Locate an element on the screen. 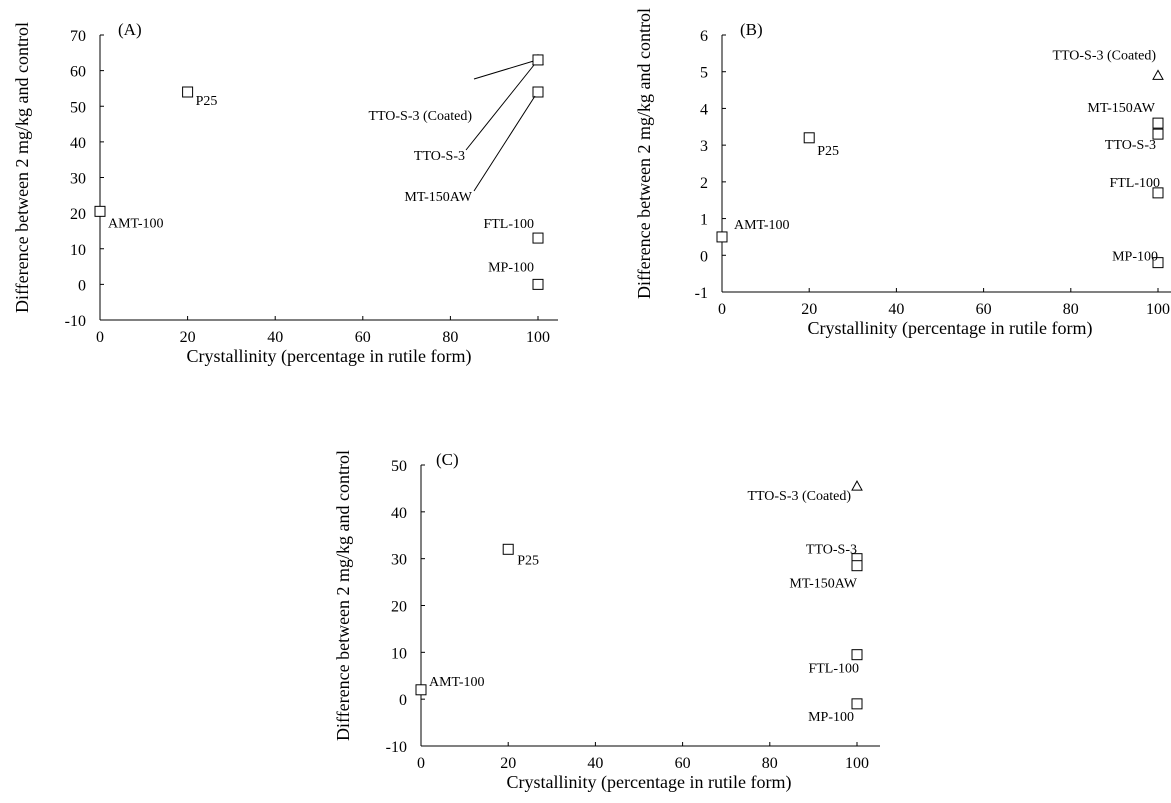 The image size is (1171, 803). y-tick-label: 2 is located at coordinates (704, 183).